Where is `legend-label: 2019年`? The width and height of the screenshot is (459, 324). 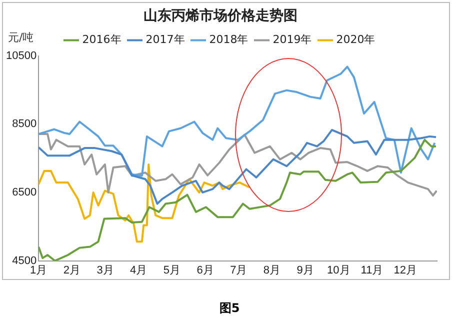
legend-label: 2019年 is located at coordinates (292, 39).